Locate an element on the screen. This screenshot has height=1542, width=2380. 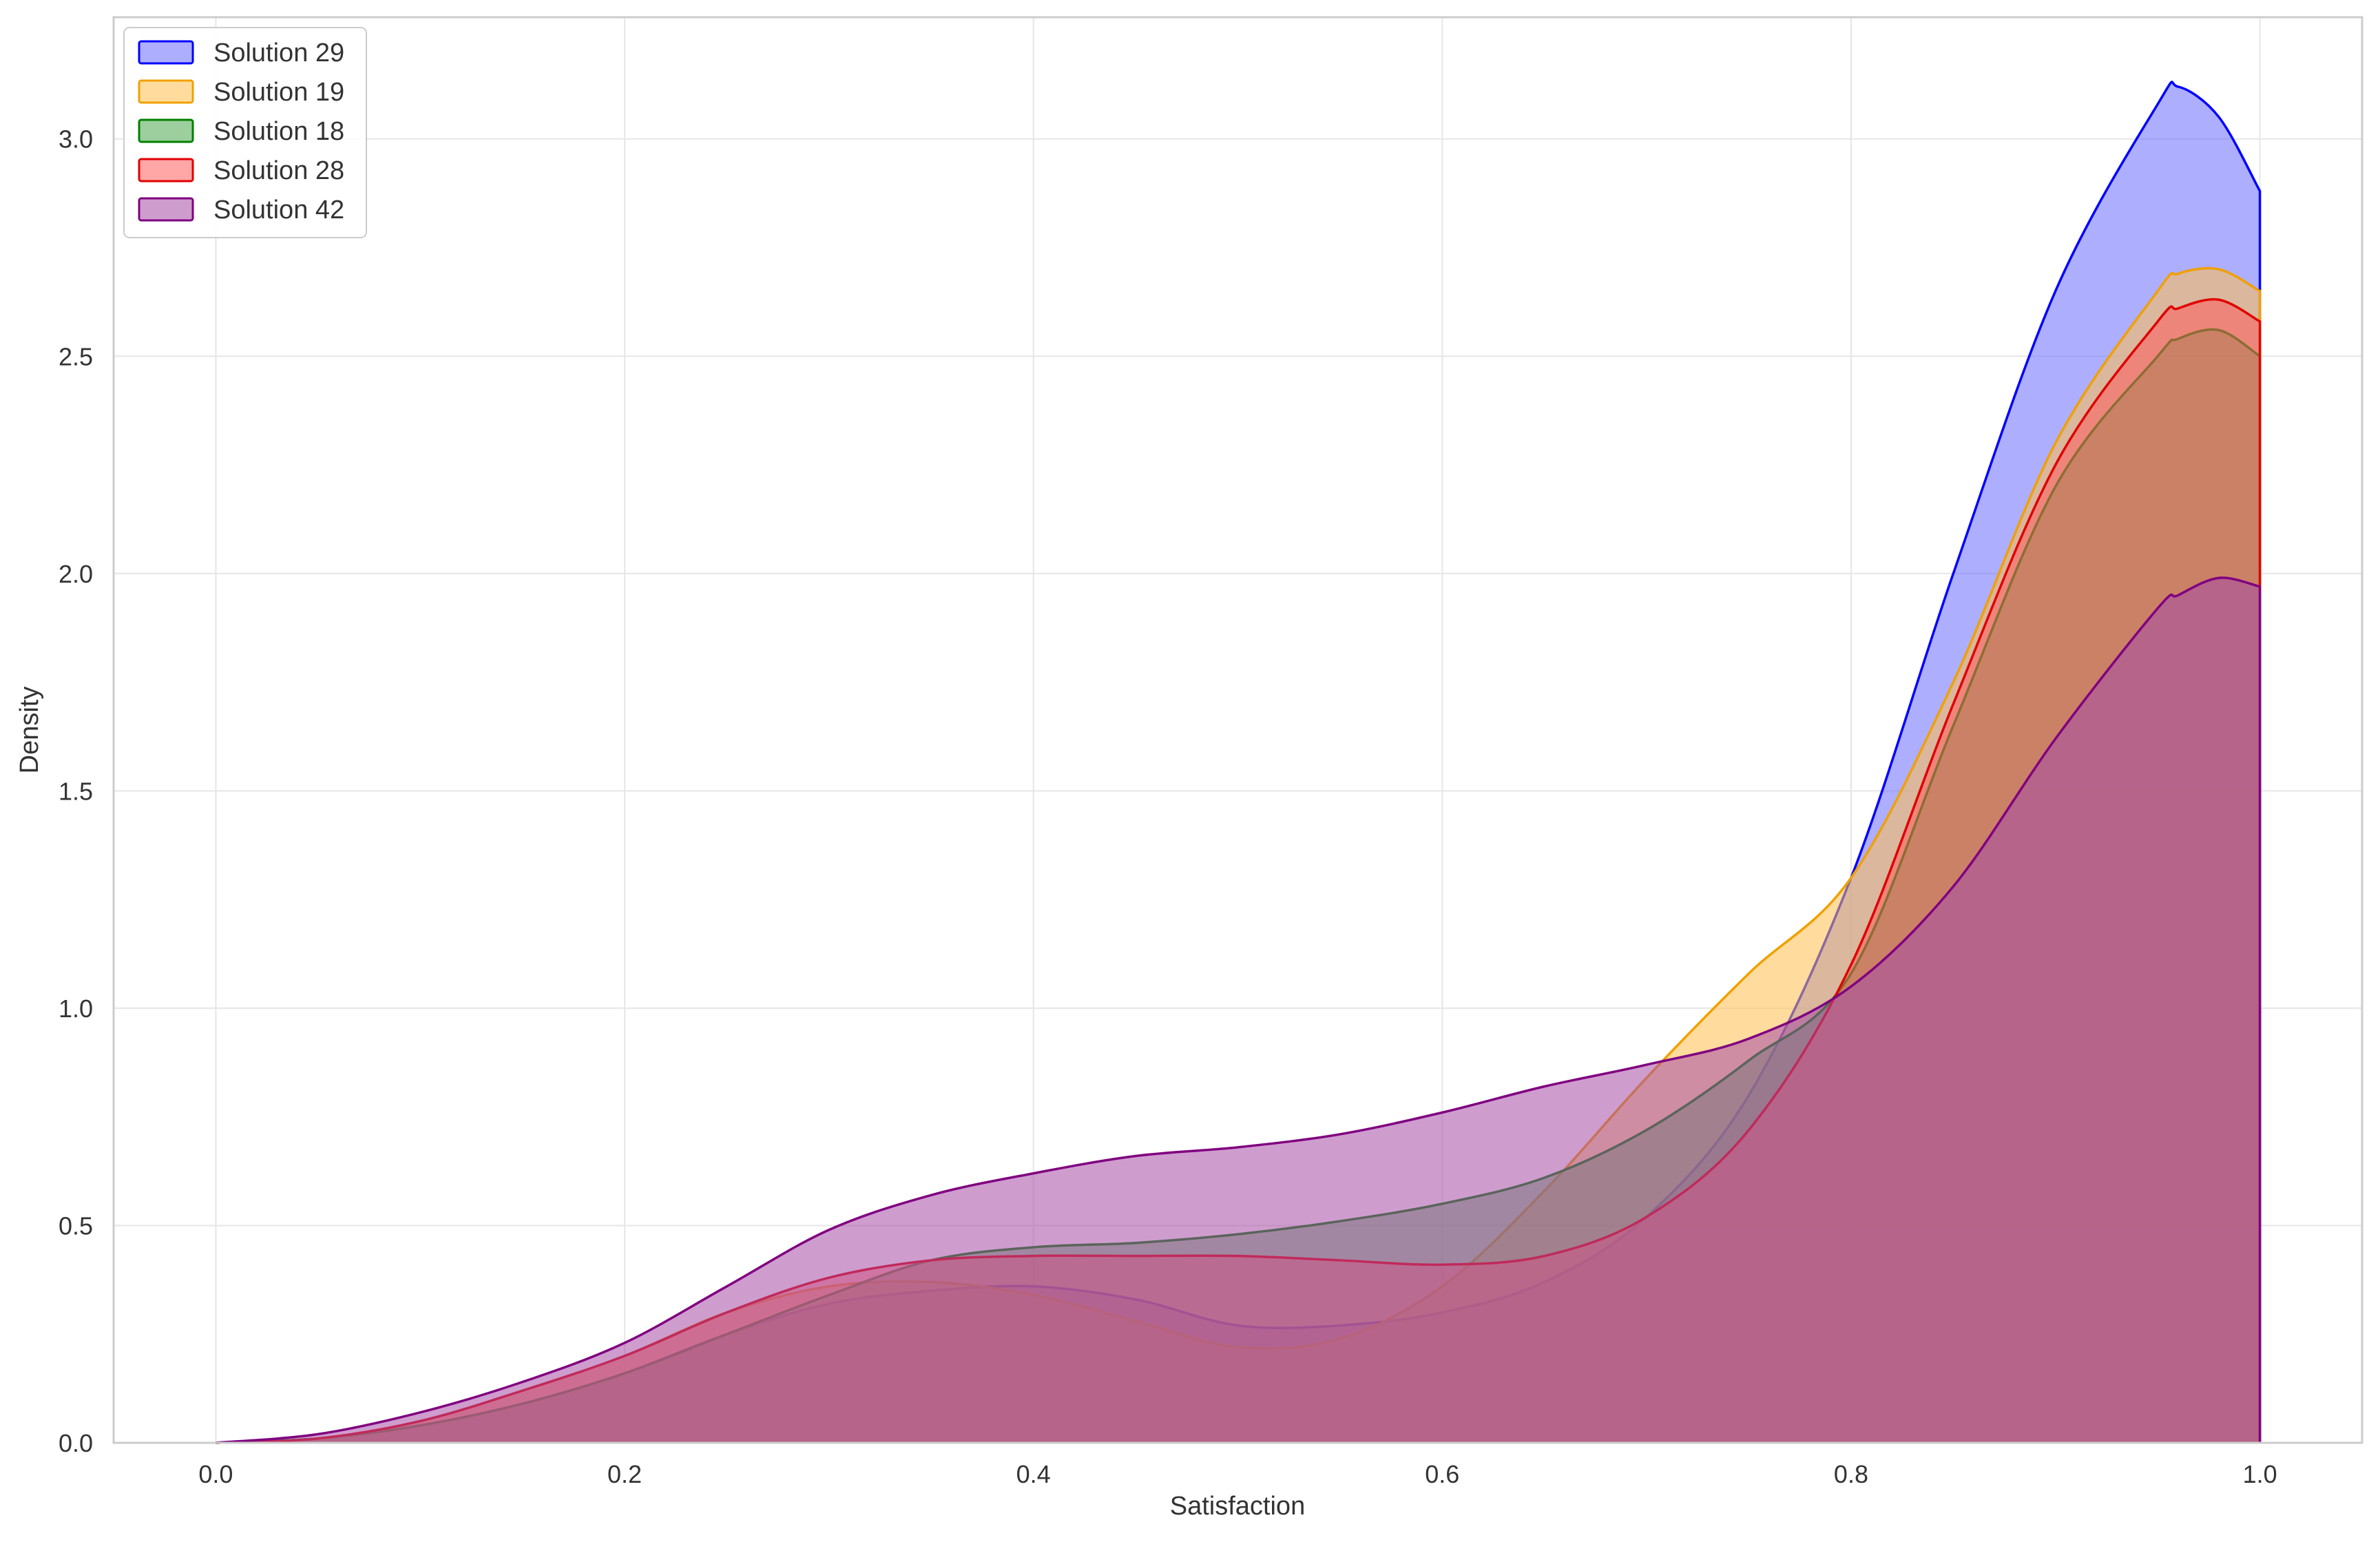
legend-label-solution-29: Solution 29 is located at coordinates (278, 53).